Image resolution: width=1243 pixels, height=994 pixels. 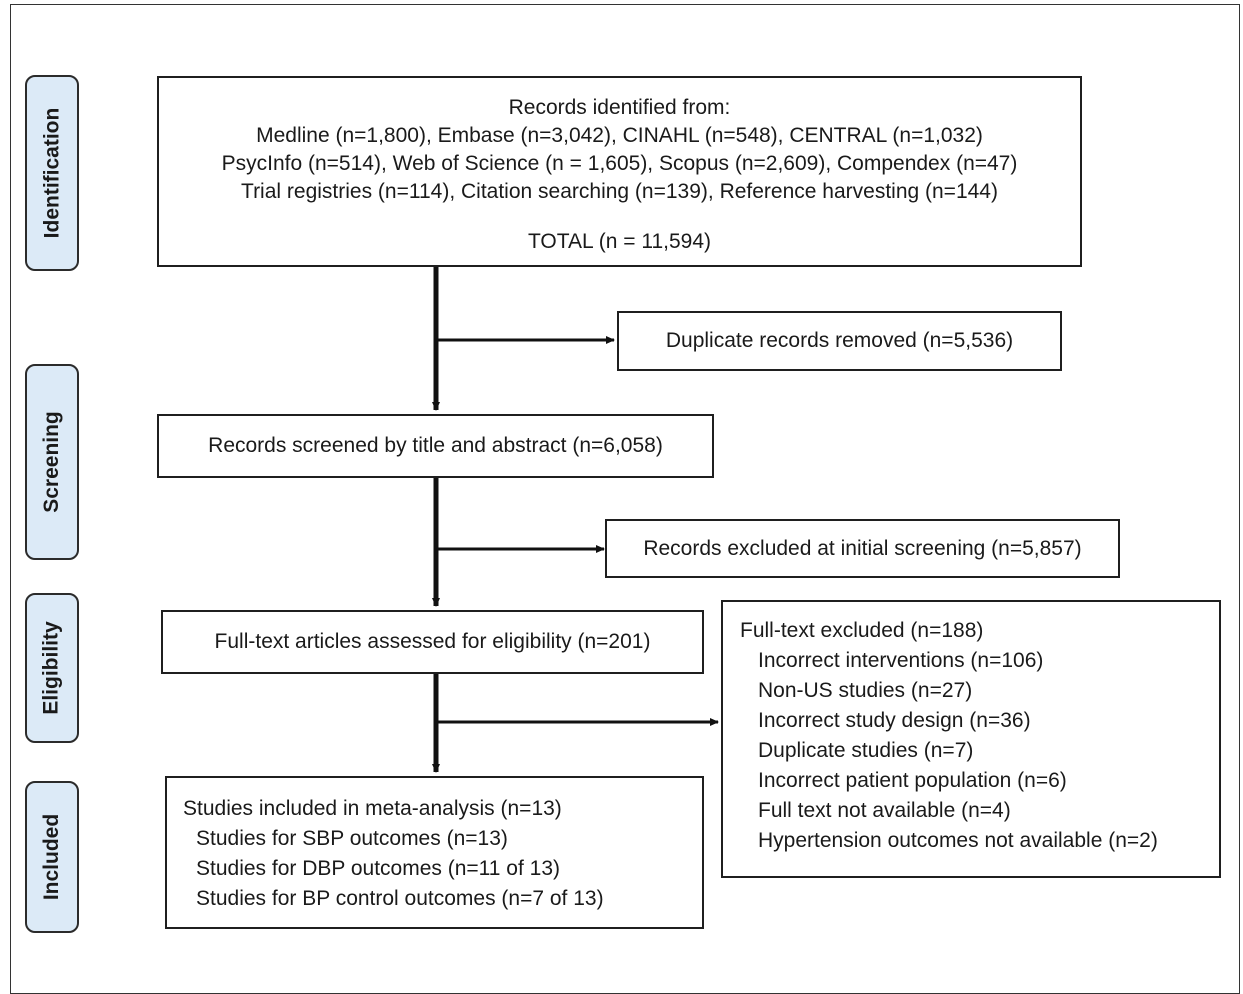 What do you see at coordinates (52, 857) in the screenshot?
I see `phase-included: Included` at bounding box center [52, 857].